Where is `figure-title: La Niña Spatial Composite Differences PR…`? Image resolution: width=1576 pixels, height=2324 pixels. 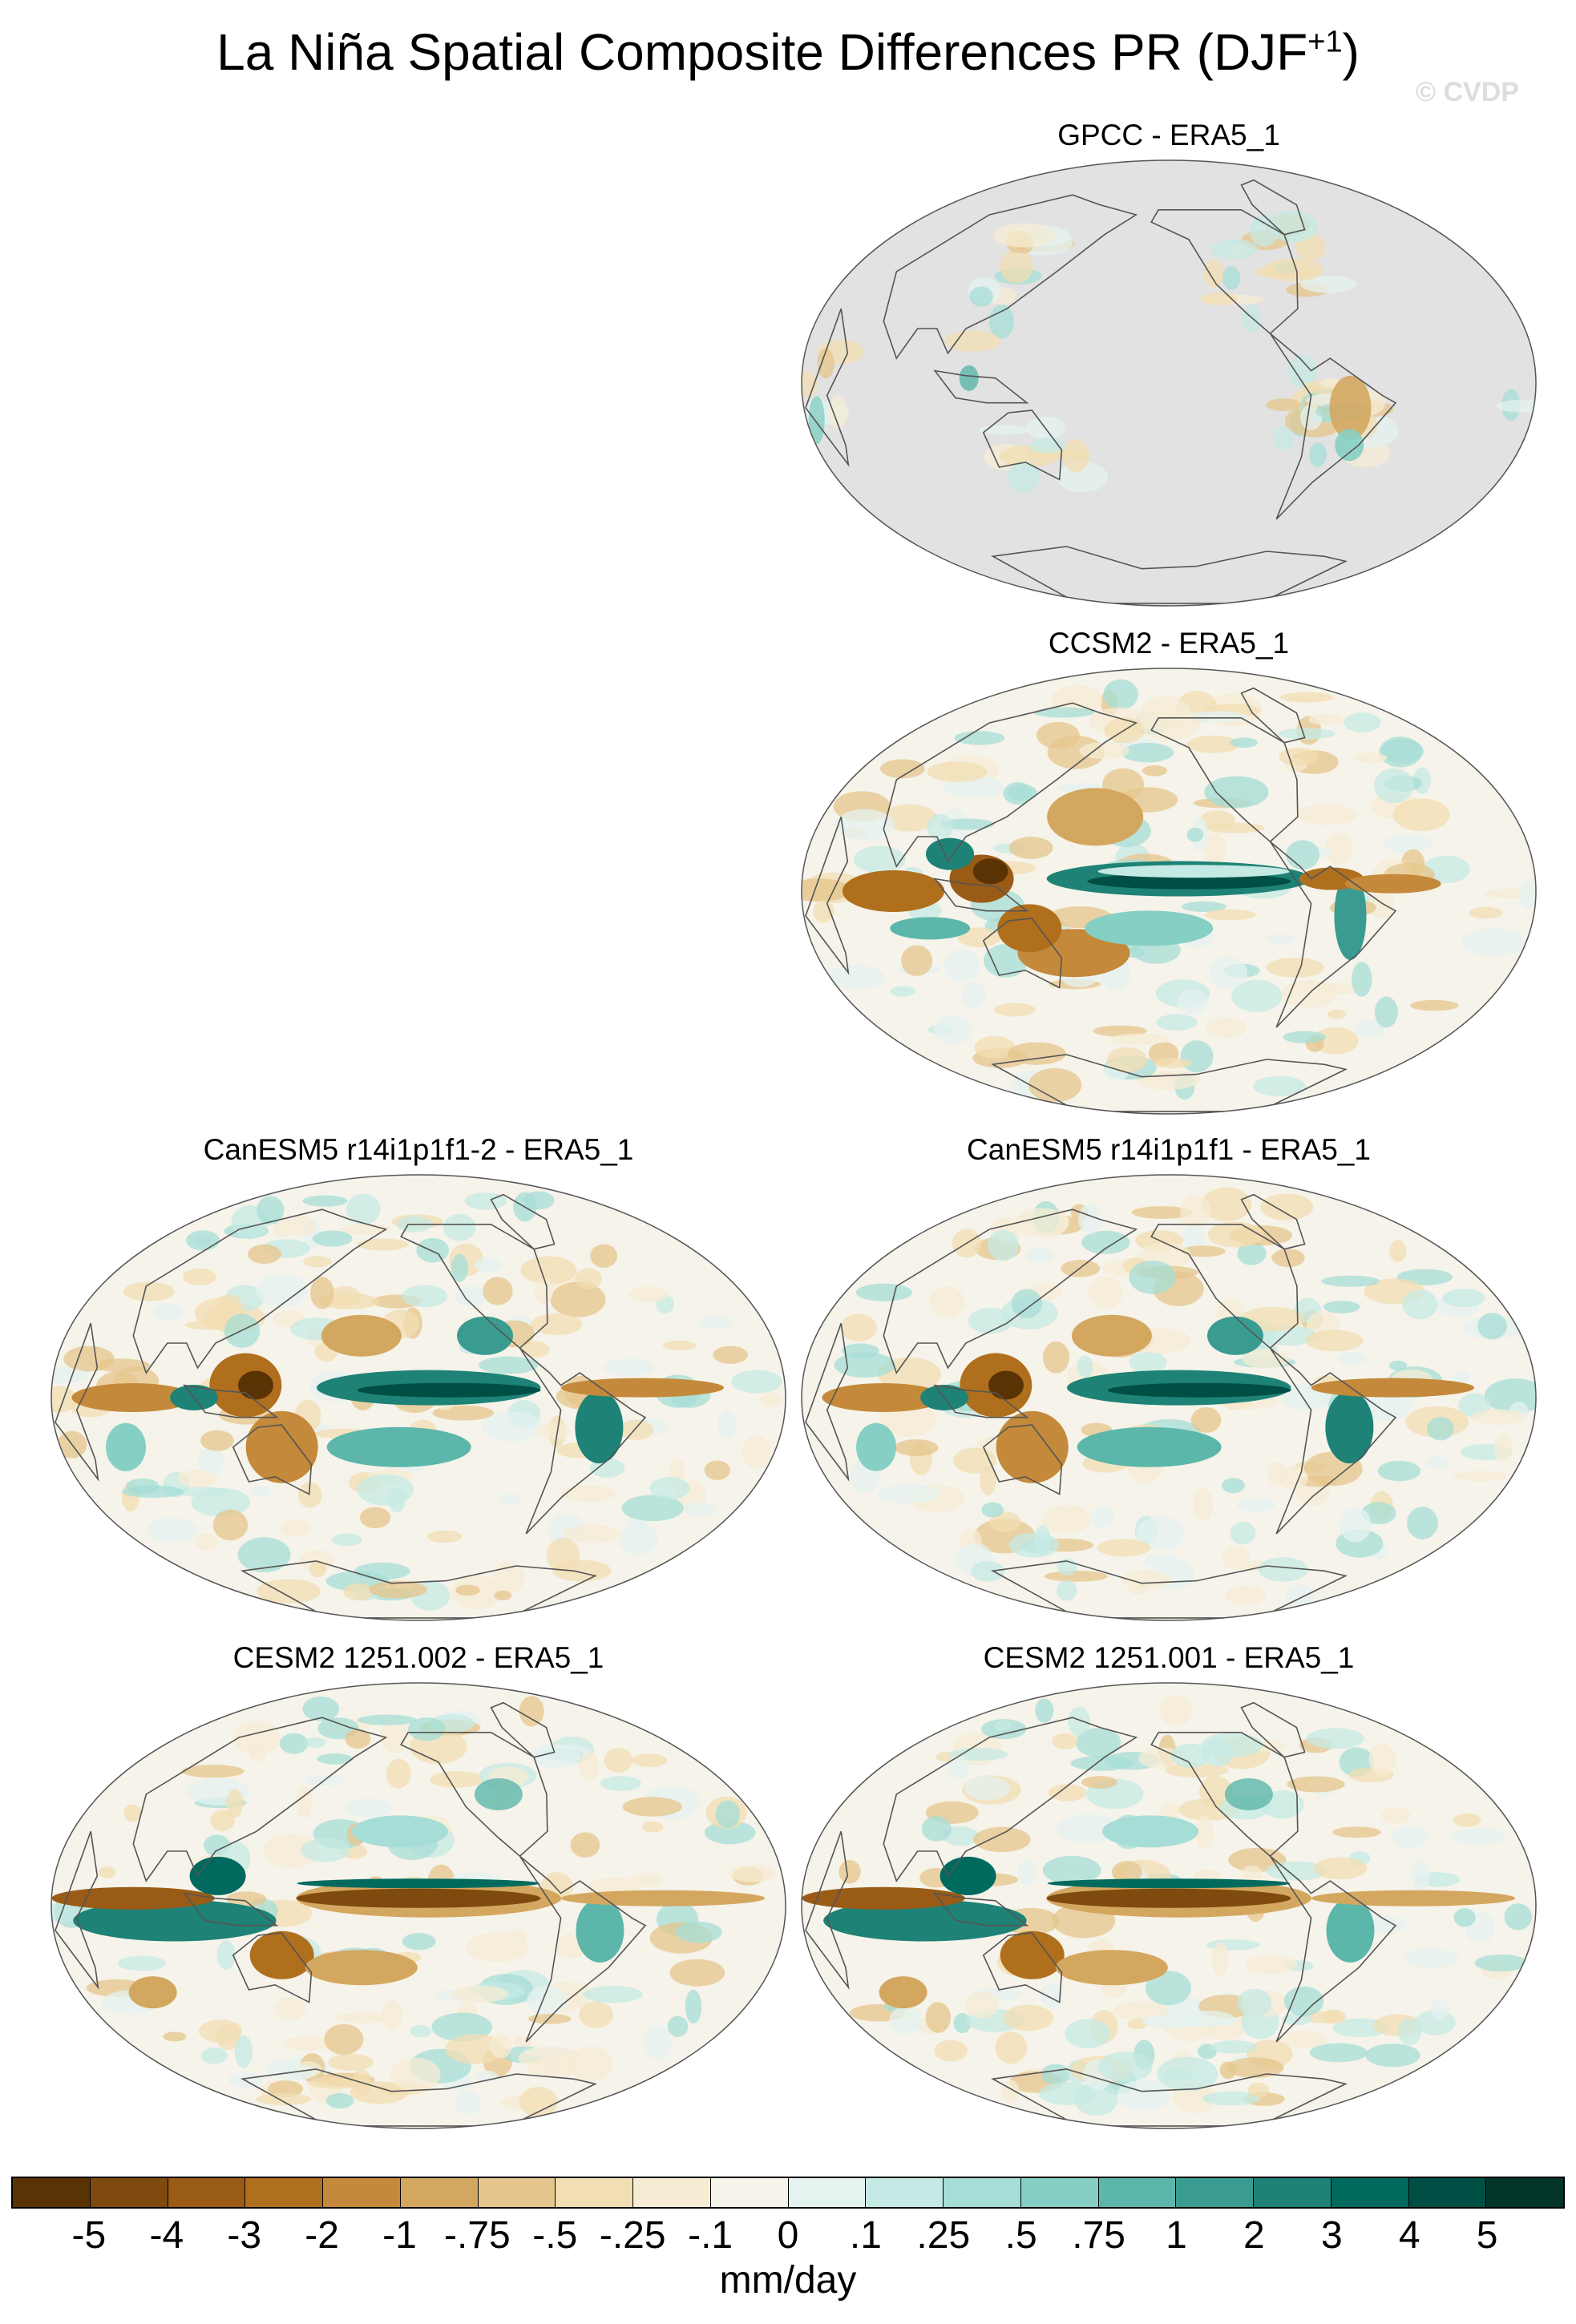 figure-title: La Niña Spatial Composite Differences PR… is located at coordinates (788, 52).